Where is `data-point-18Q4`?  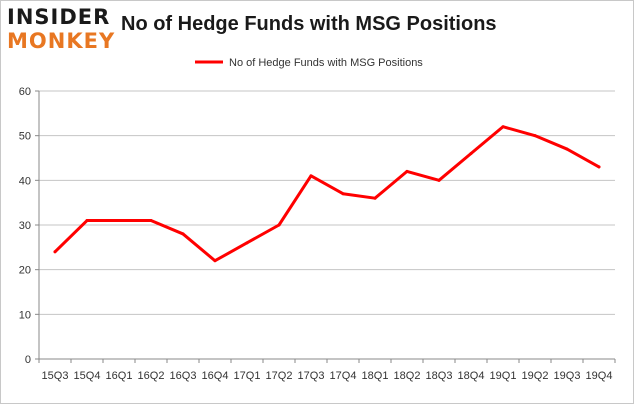 data-point-18Q4 is located at coordinates (471, 154).